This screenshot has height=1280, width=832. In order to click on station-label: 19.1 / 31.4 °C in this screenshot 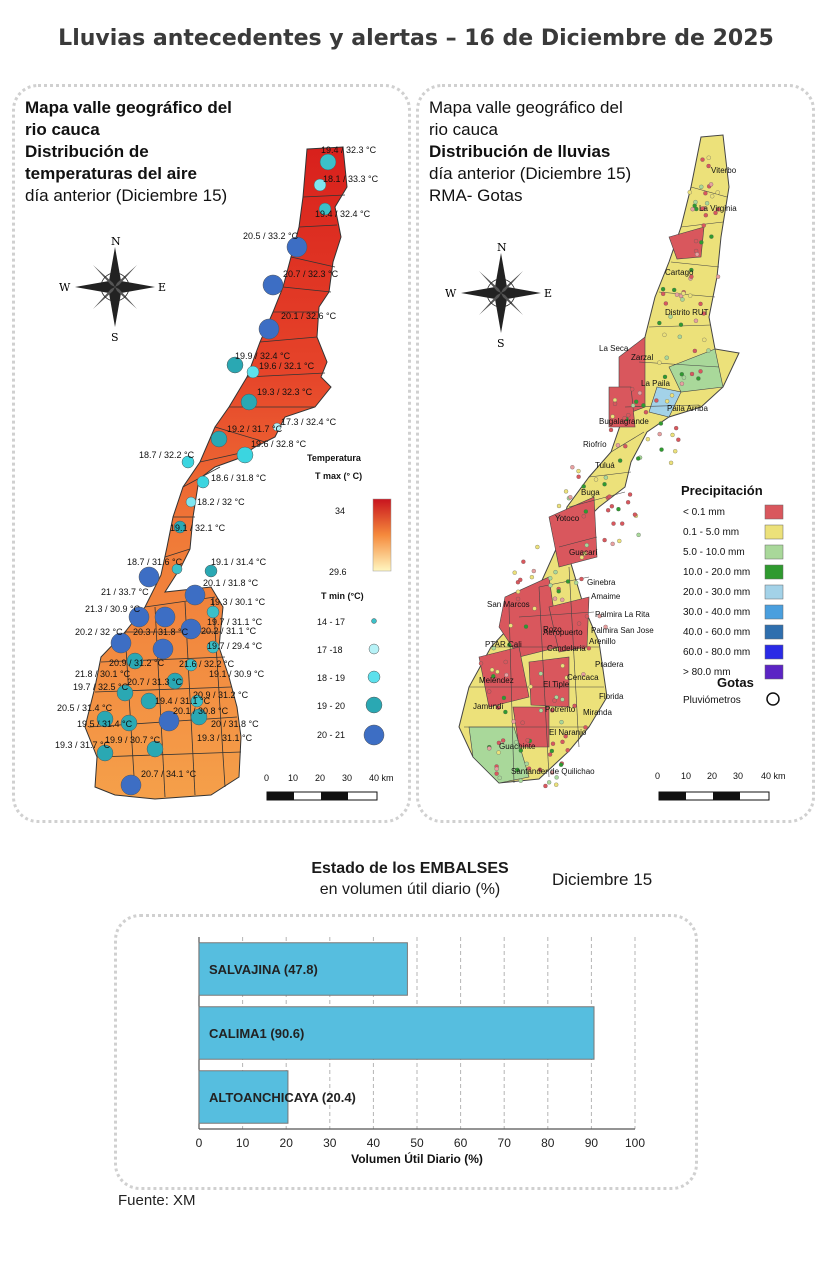, I will do `click(239, 562)`.